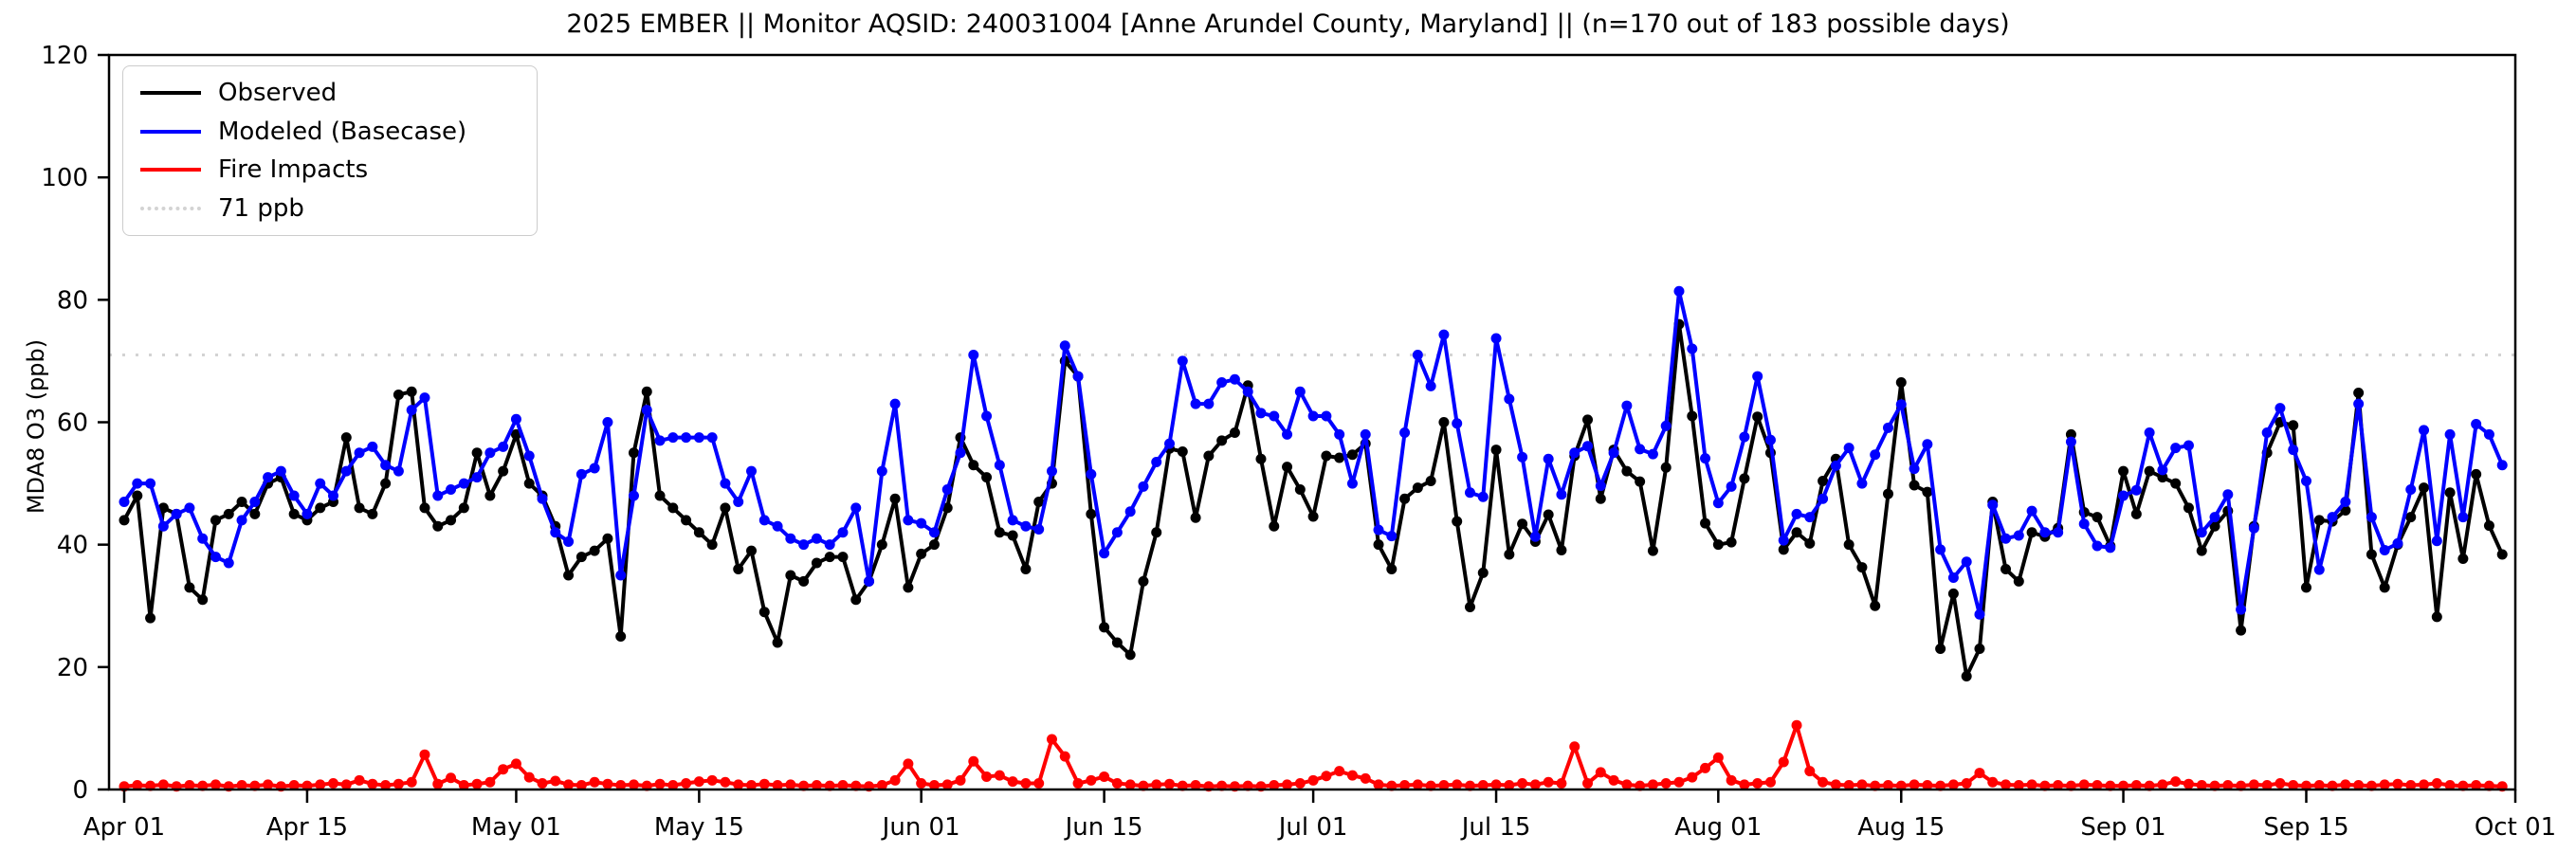 The image size is (2576, 853). What do you see at coordinates (699, 827) in the screenshot?
I see `x-tick-label: May 15` at bounding box center [699, 827].